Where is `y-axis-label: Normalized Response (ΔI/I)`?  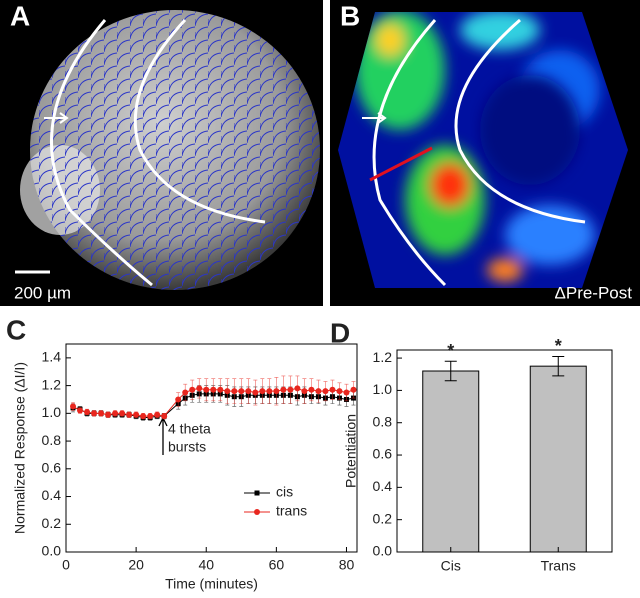
y-axis-label: Normalized Response (ΔI/I) is located at coordinates (20, 448).